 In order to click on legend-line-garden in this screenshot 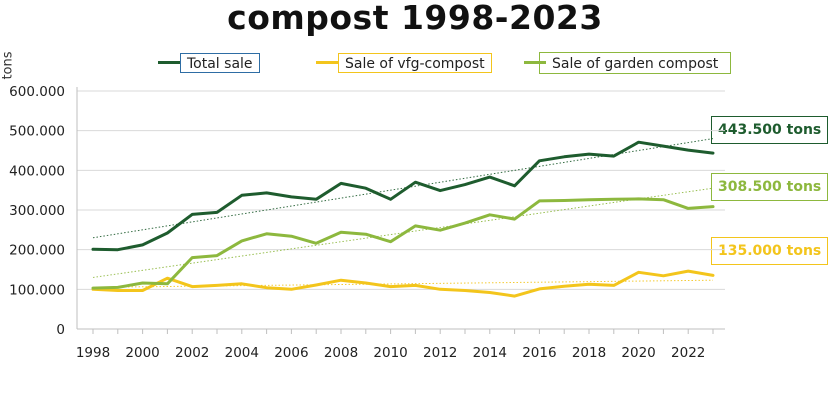, I will do `click(535, 62)`.